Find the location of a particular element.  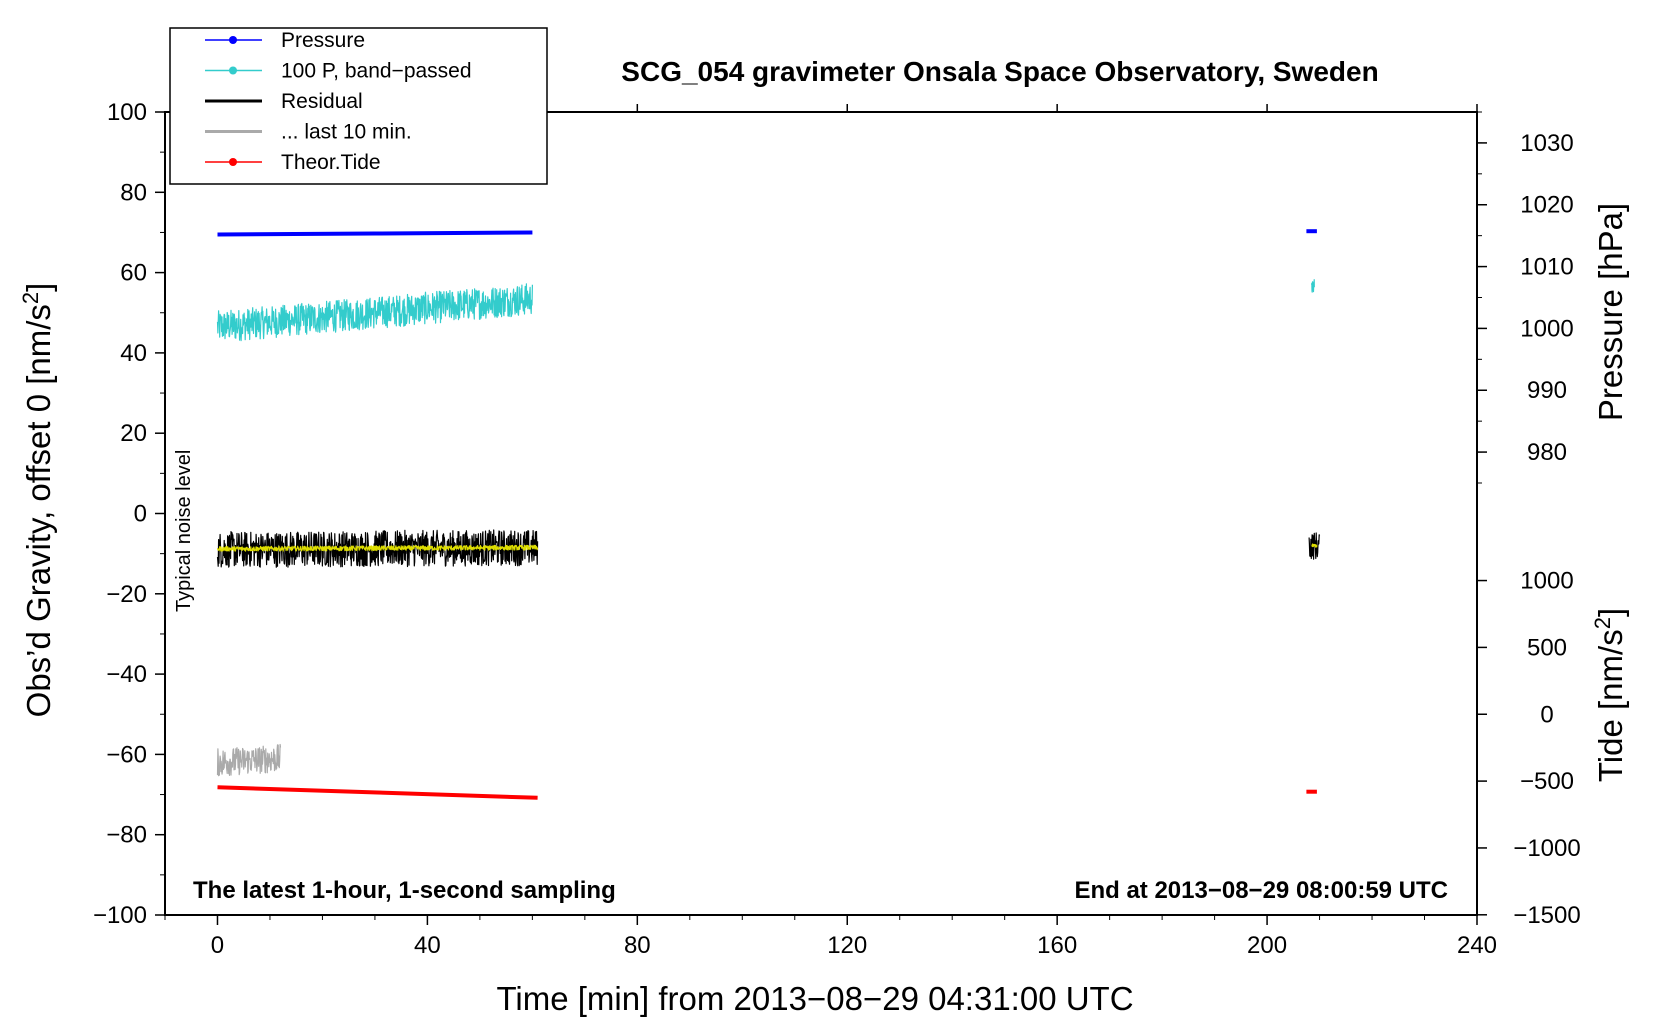

legend-label: Residual is located at coordinates (322, 101).